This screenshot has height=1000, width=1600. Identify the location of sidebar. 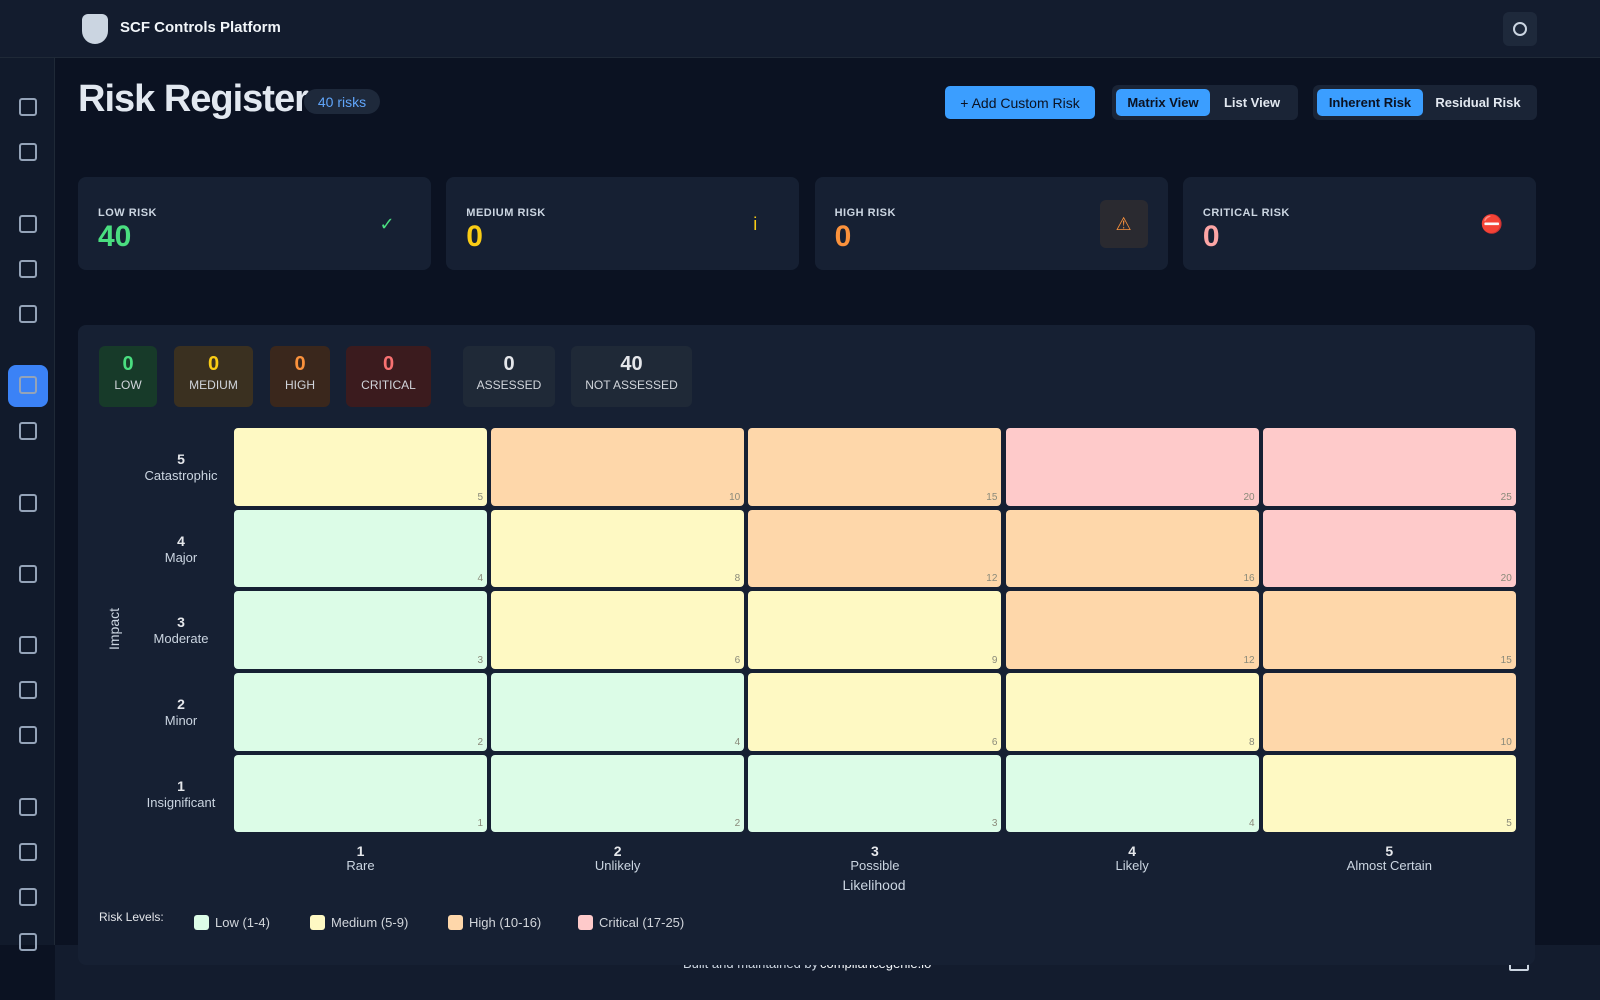
(27, 501).